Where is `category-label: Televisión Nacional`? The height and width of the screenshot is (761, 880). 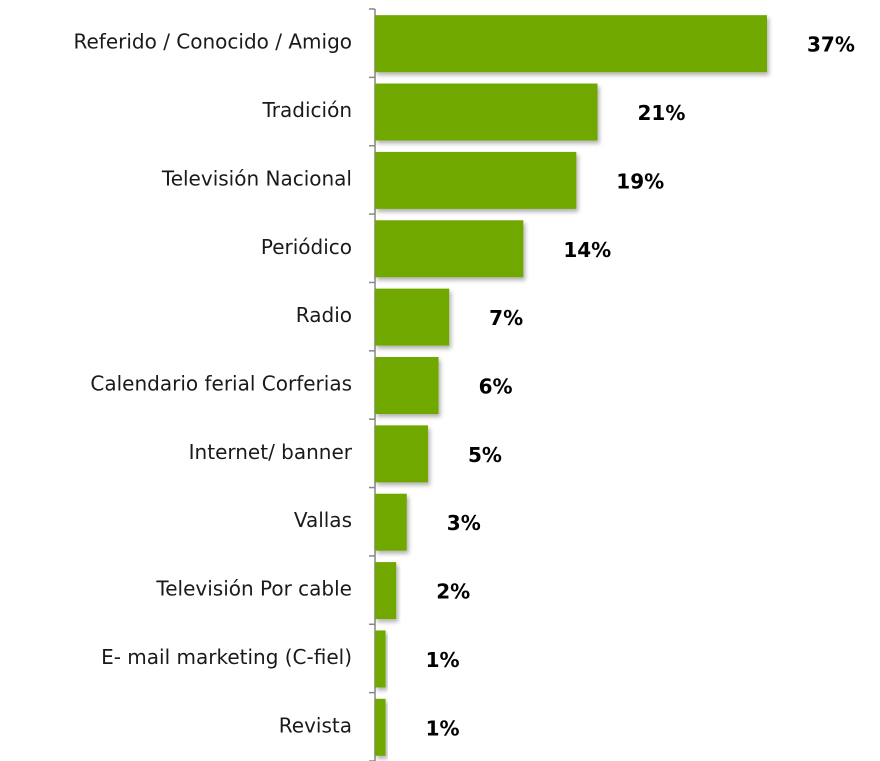 category-label: Televisión Nacional is located at coordinates (256, 178).